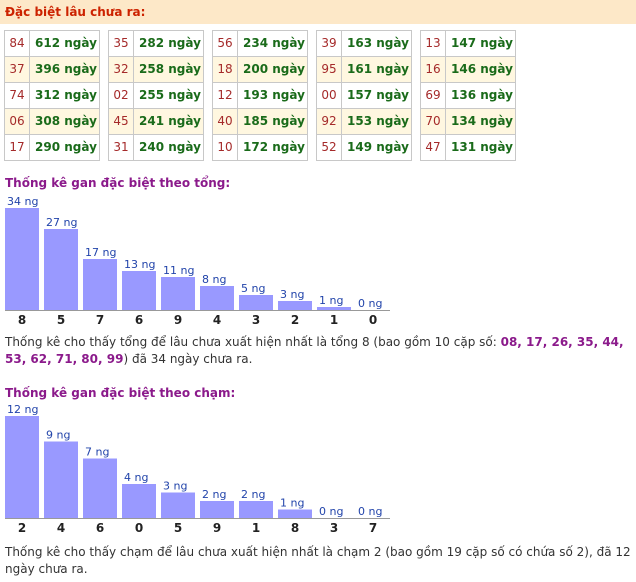  What do you see at coordinates (17, 95) in the screenshot?
I see `gan-number: 74` at bounding box center [17, 95].